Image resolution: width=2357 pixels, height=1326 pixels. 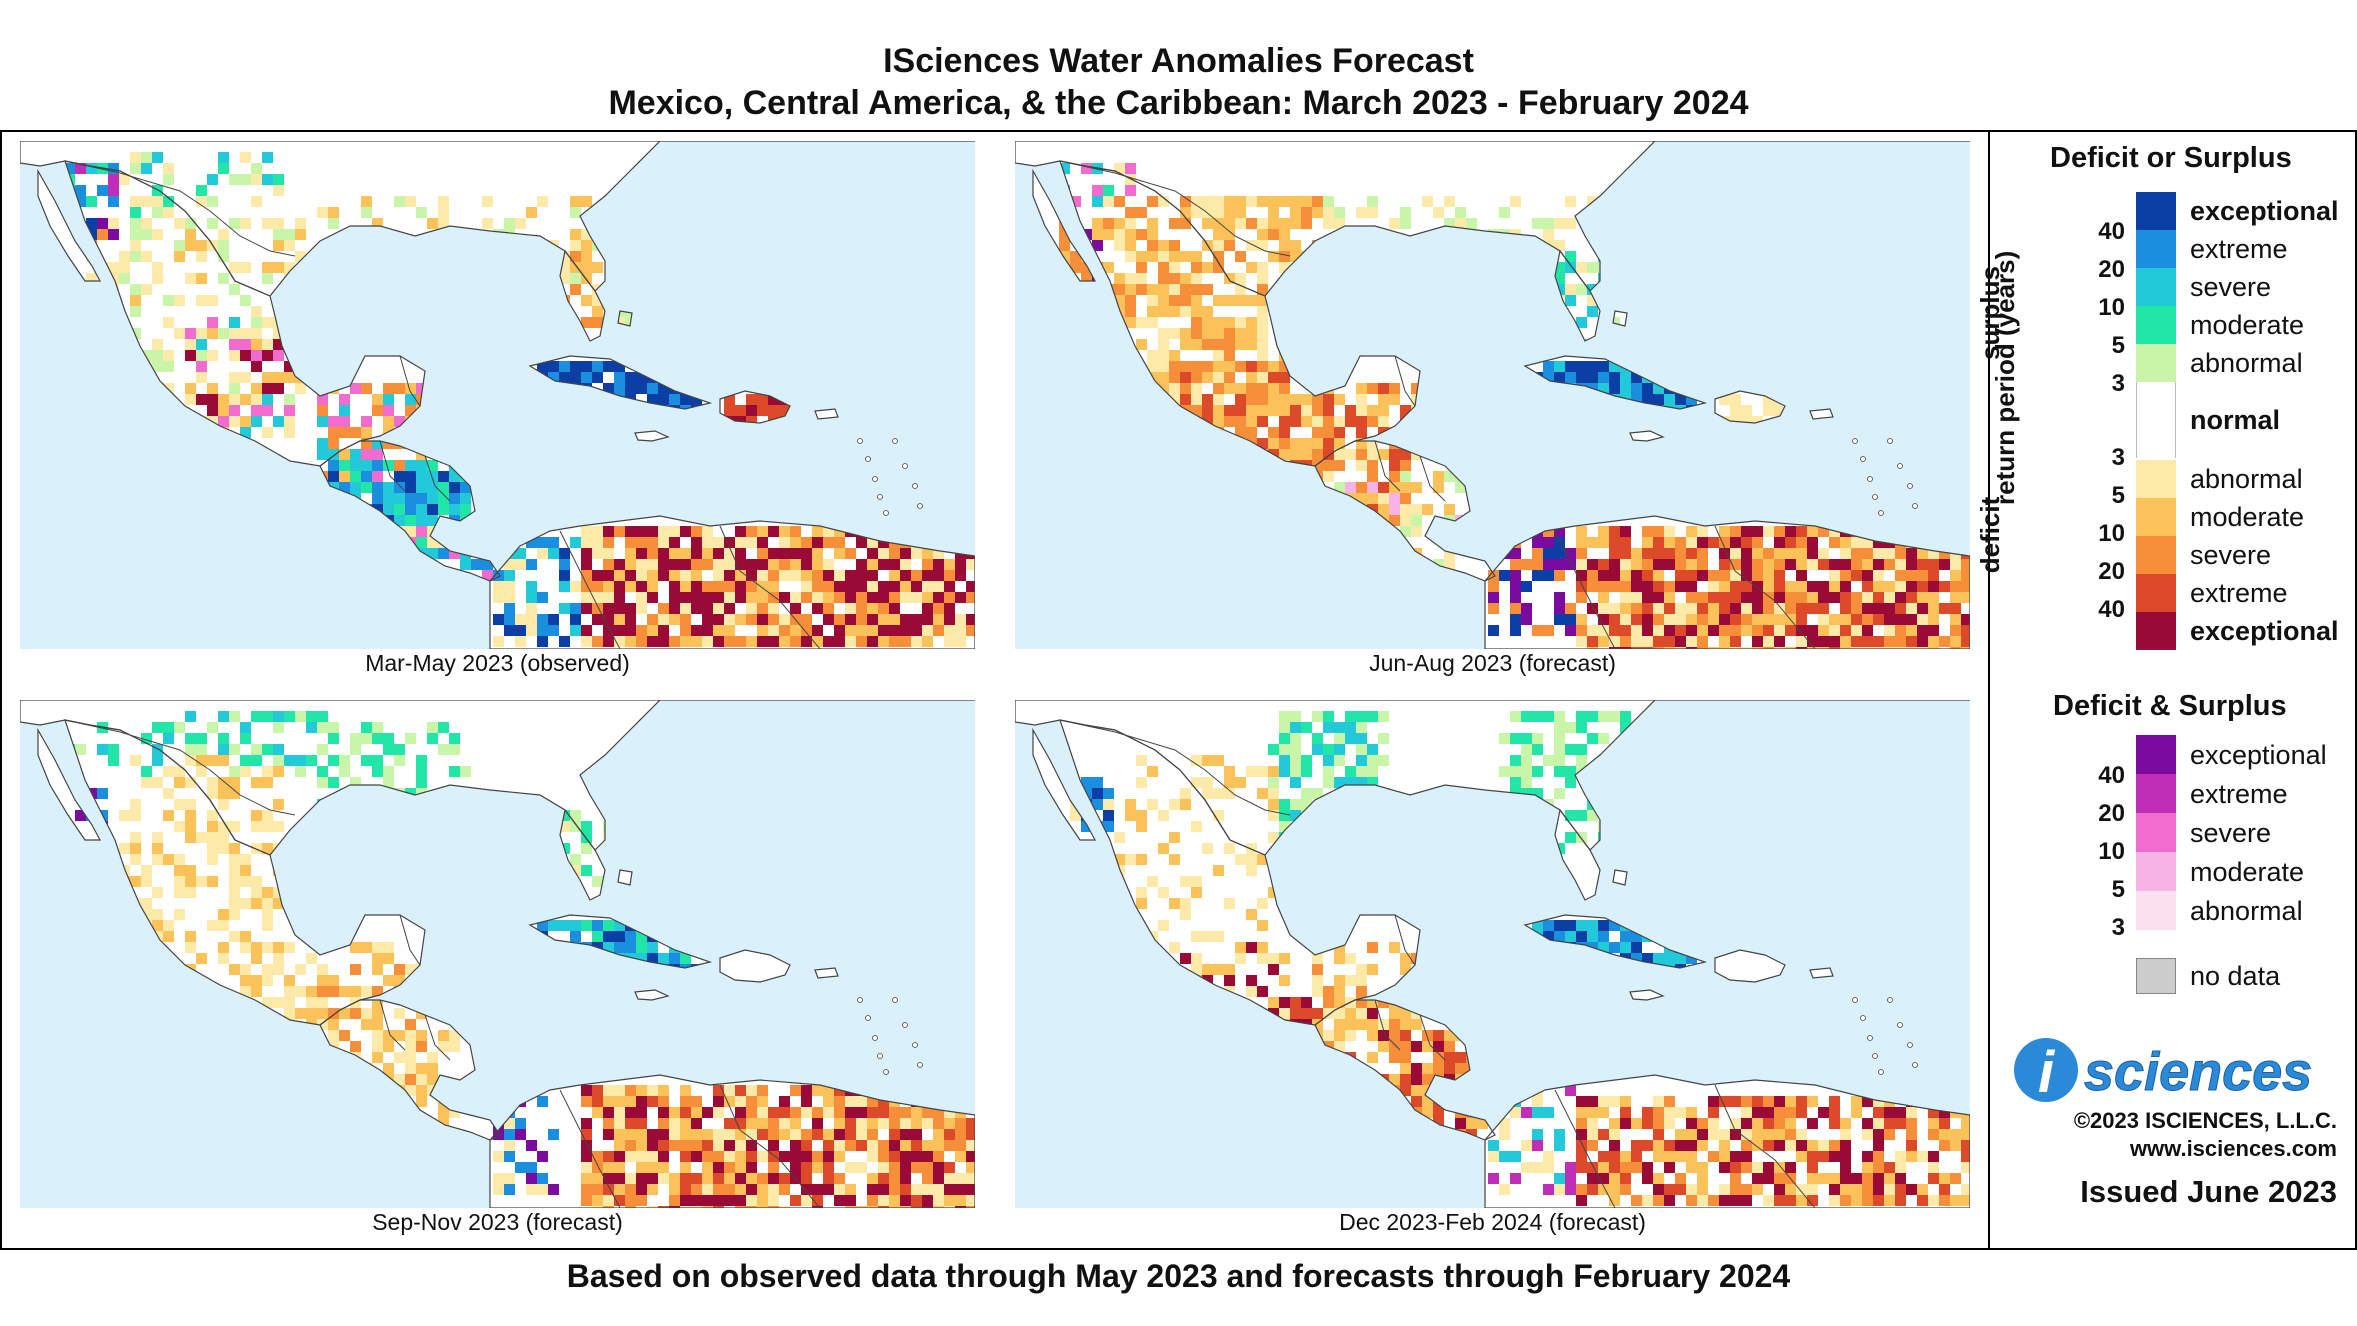 I want to click on legend-heading-deficit-and-surplus: Deficit & Surplus, so click(x=2170, y=706).